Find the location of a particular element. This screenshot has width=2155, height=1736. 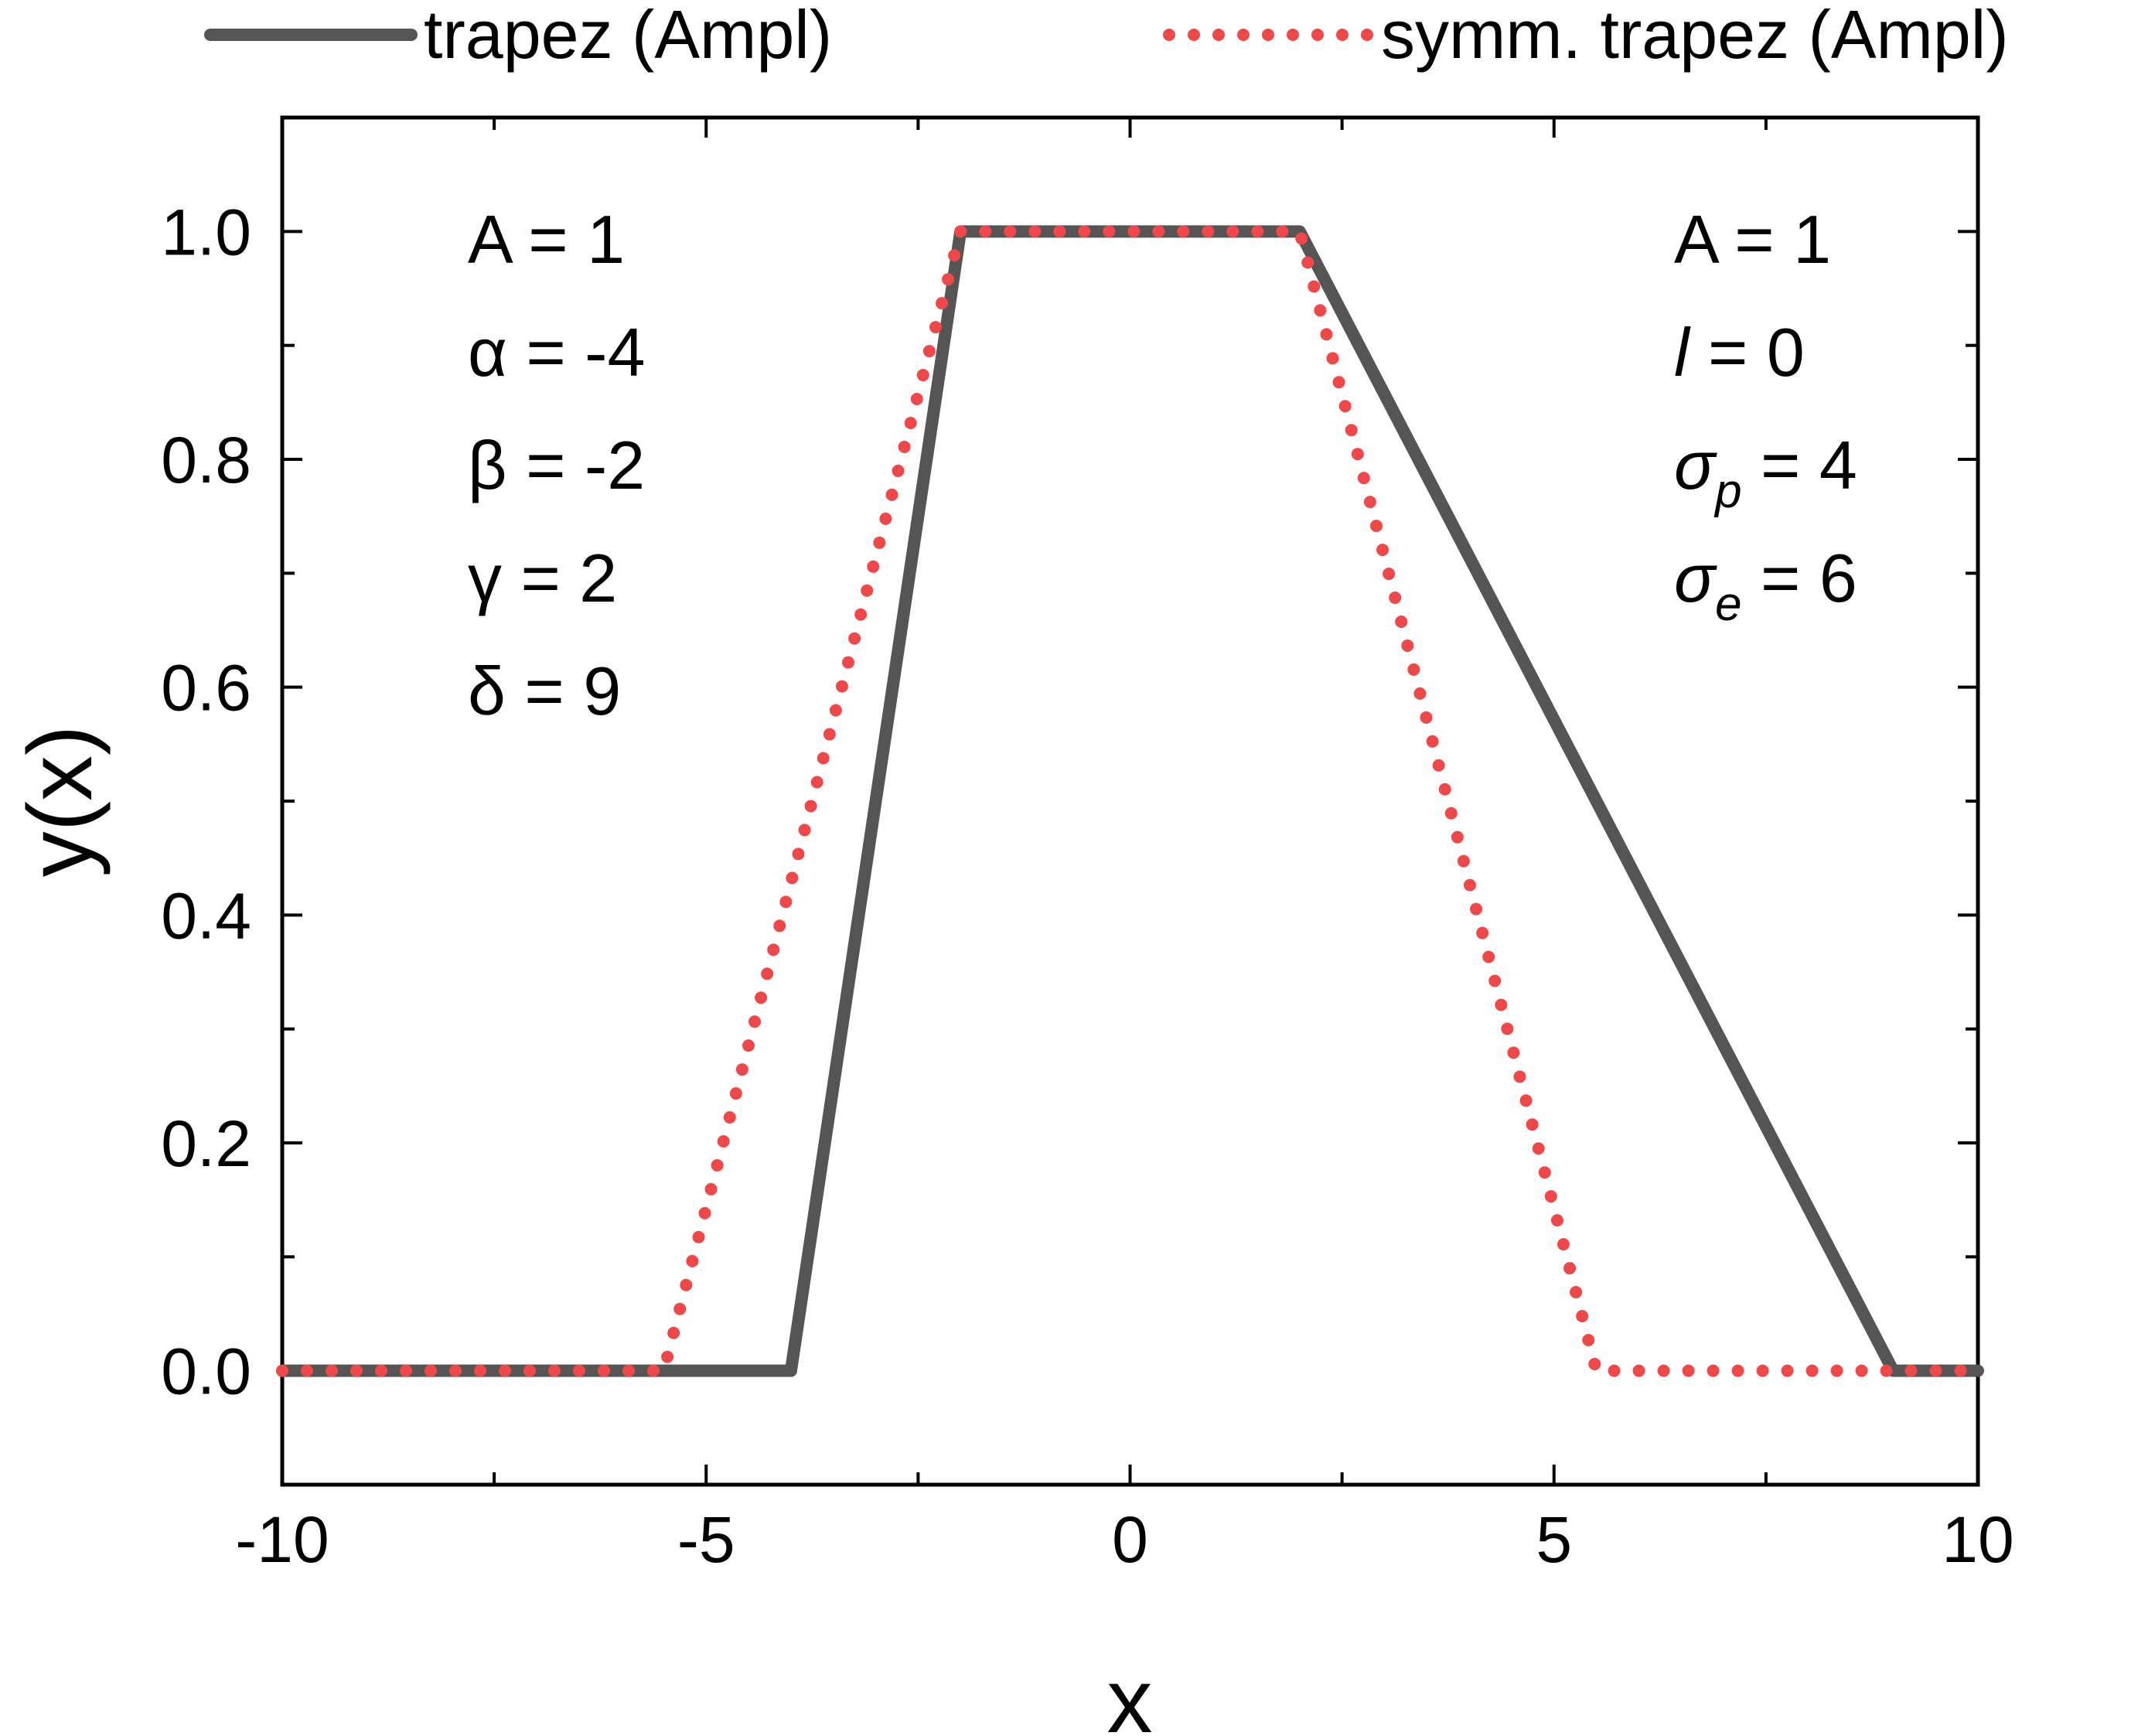

annotation-value: = -2 is located at coordinates (577, 465).